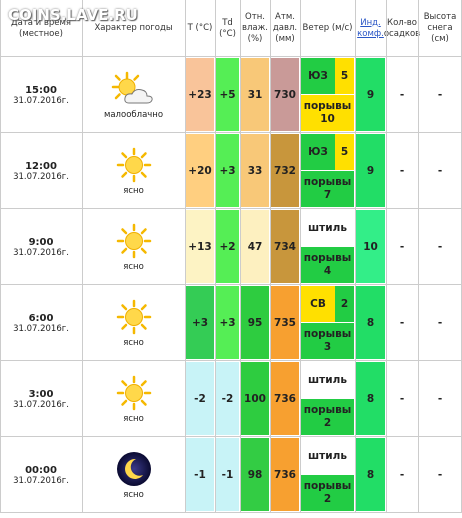 This screenshot has height=518, width=462. I want to click on wind-gusts: 3, so click(327, 347).